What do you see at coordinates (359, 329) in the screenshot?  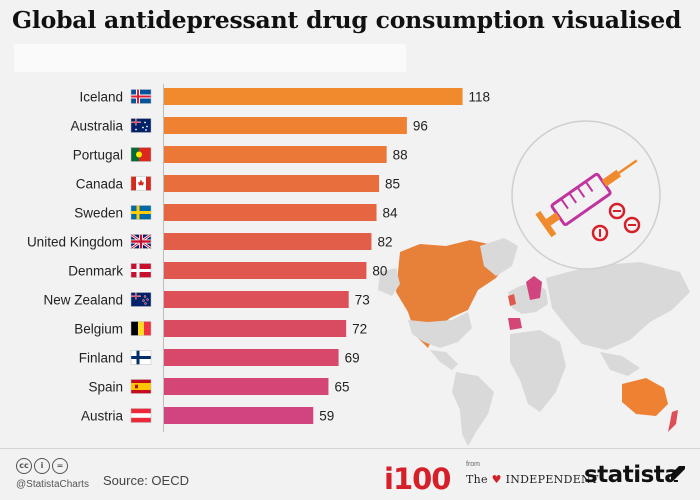 I see `value-label-belgium: 72` at bounding box center [359, 329].